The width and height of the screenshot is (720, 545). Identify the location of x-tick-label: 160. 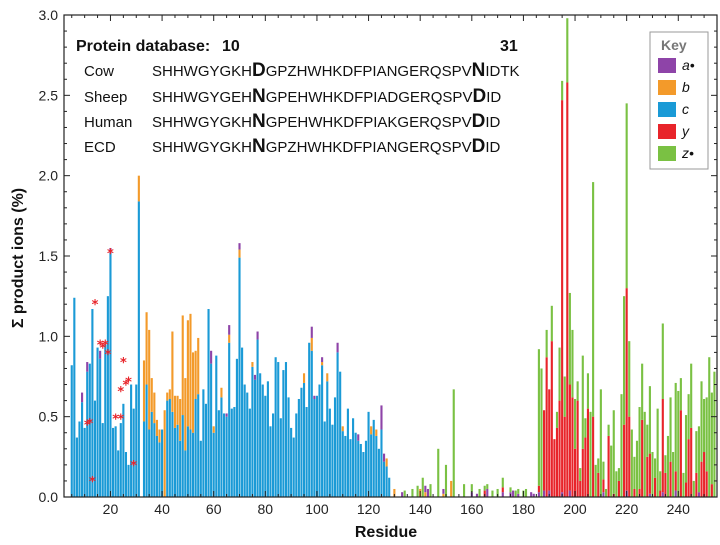
(472, 509).